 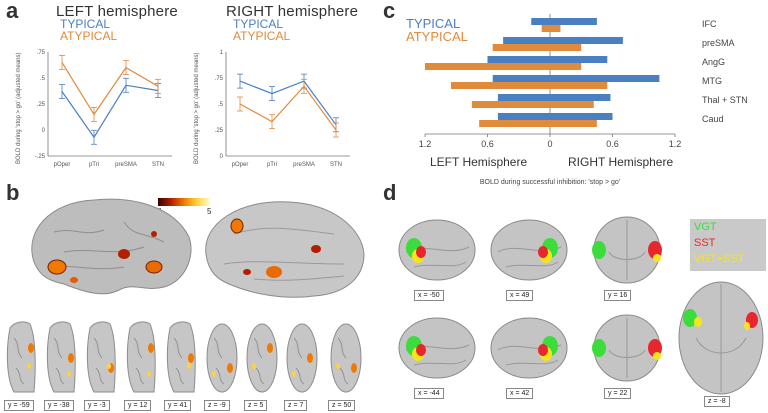 I want to click on slice-b-1: y = -38, so click(x=62, y=364).